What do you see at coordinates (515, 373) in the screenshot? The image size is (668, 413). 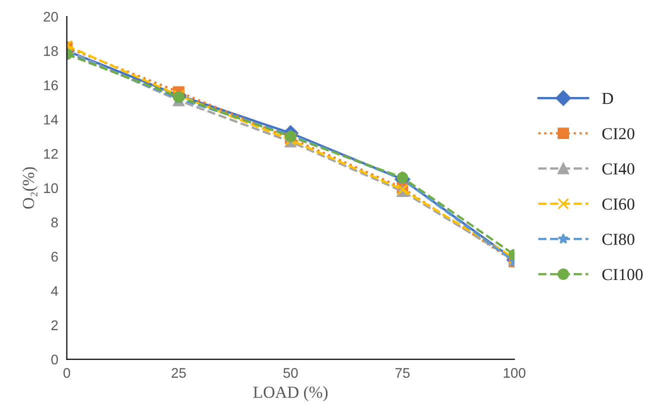 I see `x-tick-label: 100` at bounding box center [515, 373].